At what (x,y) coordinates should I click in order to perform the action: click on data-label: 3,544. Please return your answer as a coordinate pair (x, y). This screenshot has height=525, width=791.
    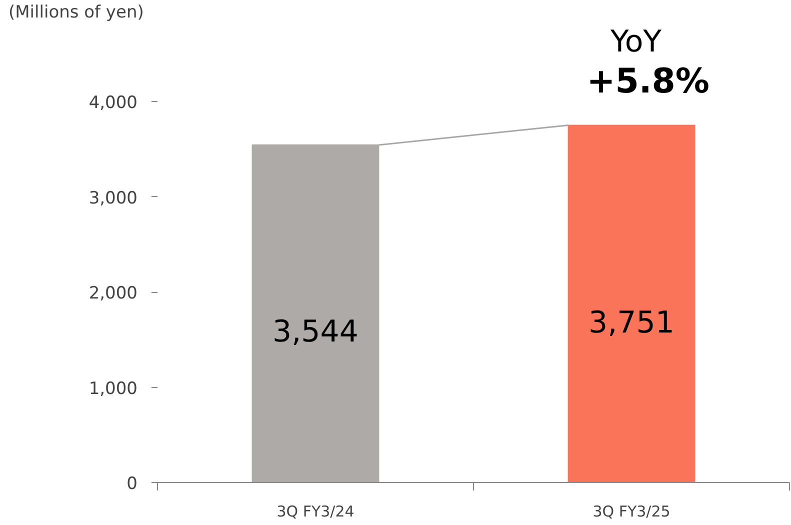
    Looking at the image, I should click on (315, 332).